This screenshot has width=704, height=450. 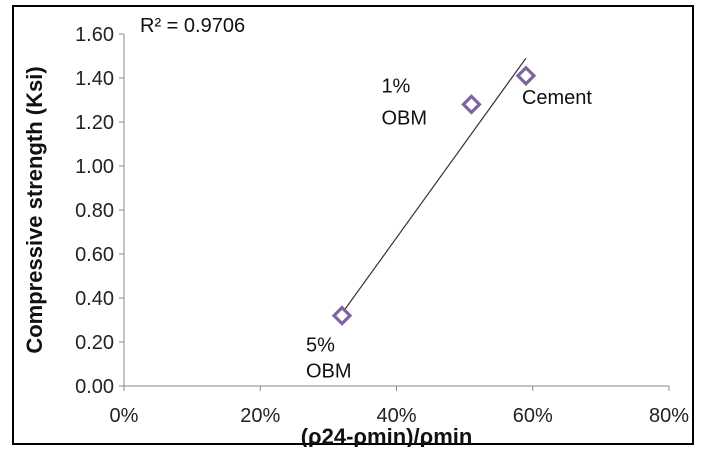 What do you see at coordinates (192, 26) in the screenshot?
I see `r-squared-label: R² = 0.9706` at bounding box center [192, 26].